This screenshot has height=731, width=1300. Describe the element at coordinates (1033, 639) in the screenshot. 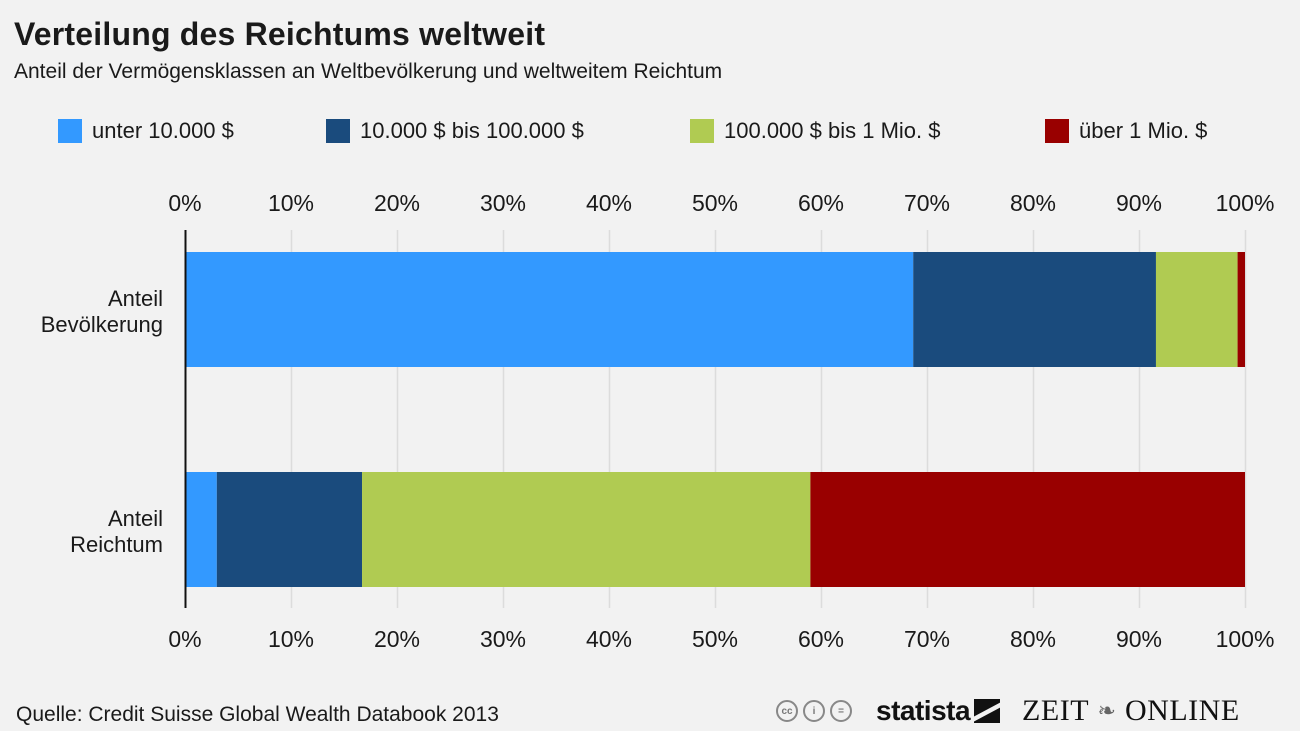

I see `x-tick-label-bottom: 80%` at that location.